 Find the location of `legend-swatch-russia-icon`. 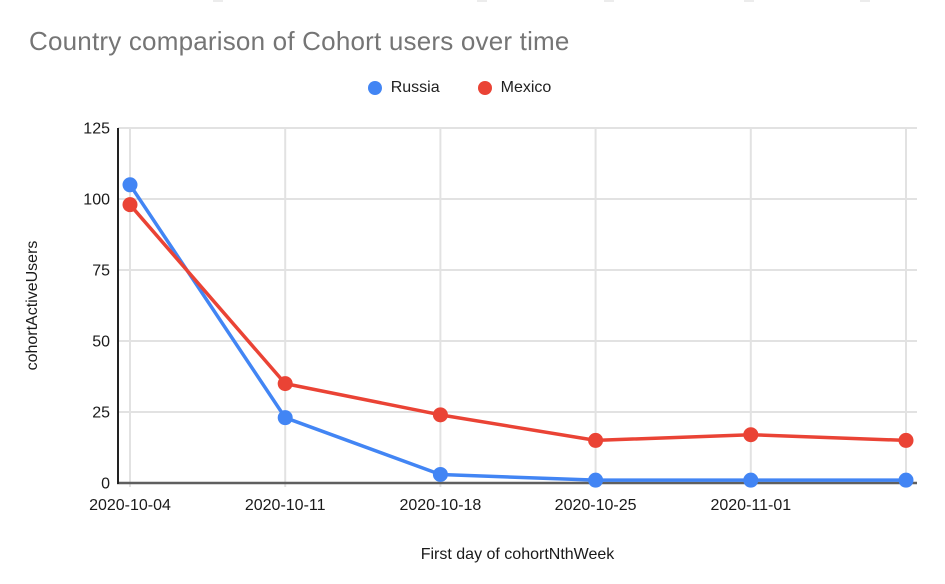

legend-swatch-russia-icon is located at coordinates (374, 88).